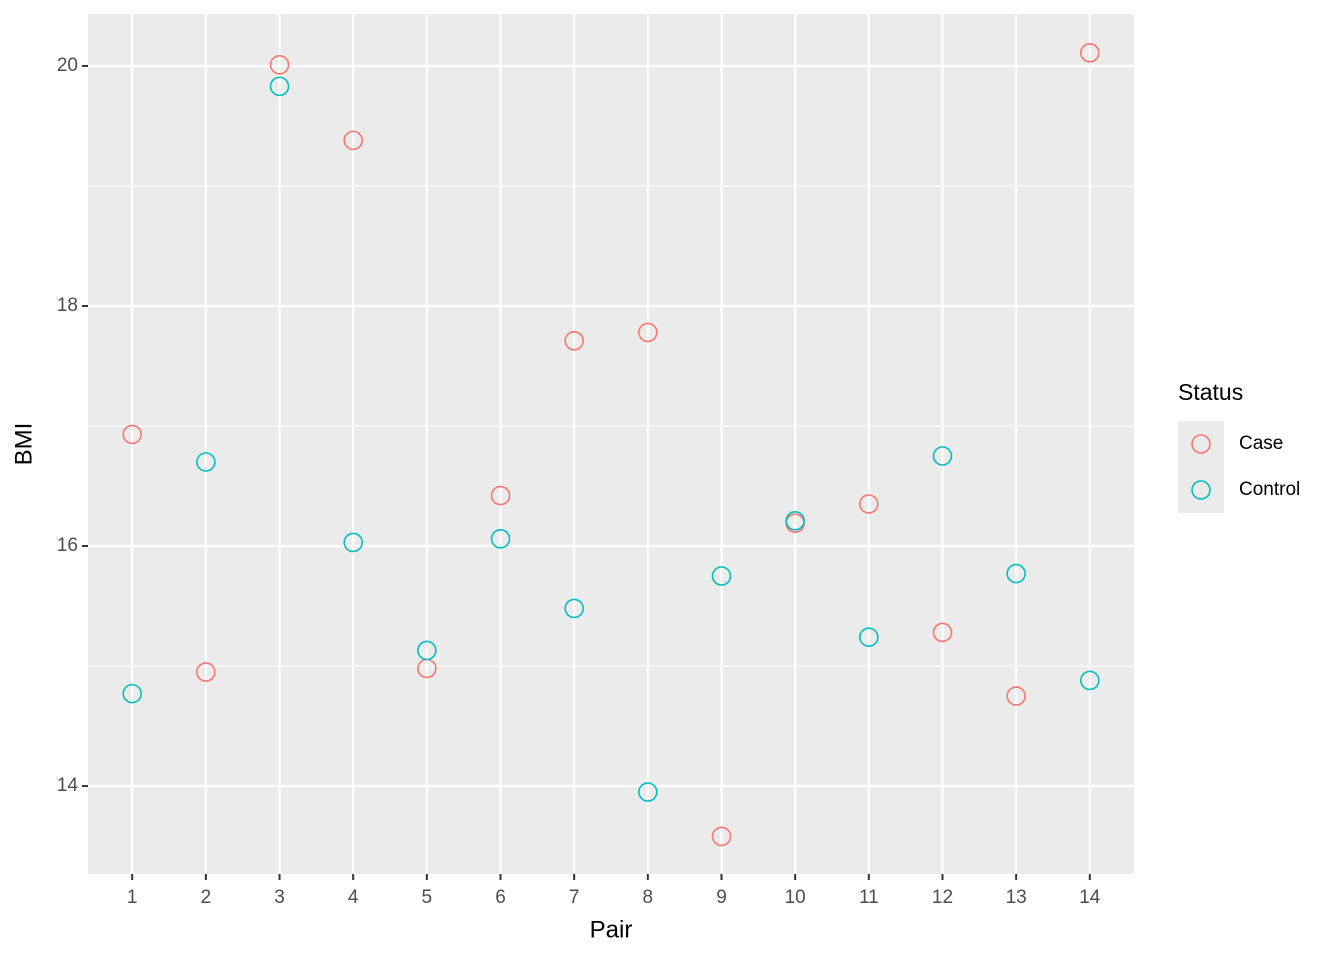 This screenshot has height=960, width=1344. I want to click on x-tick-label: 1, so click(132, 897).